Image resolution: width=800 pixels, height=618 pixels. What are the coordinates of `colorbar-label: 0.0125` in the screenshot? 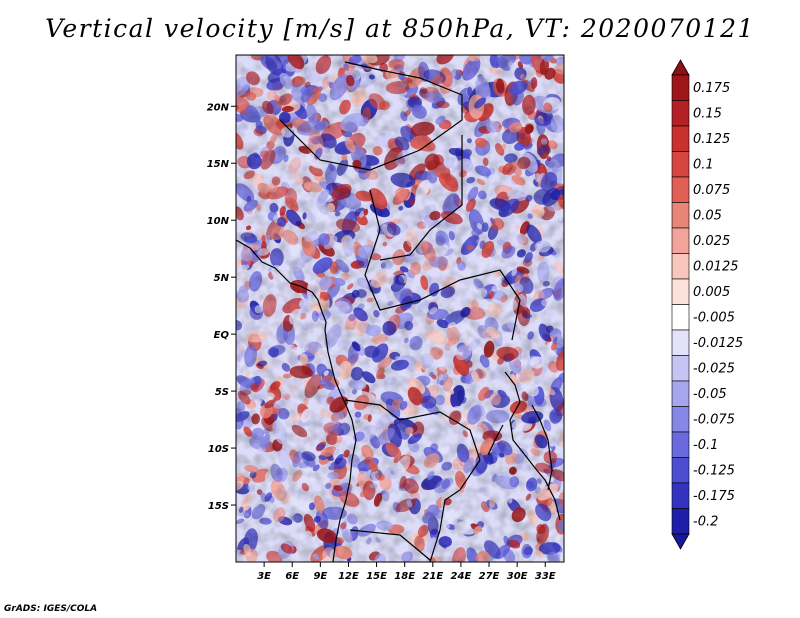 It's located at (716, 267).